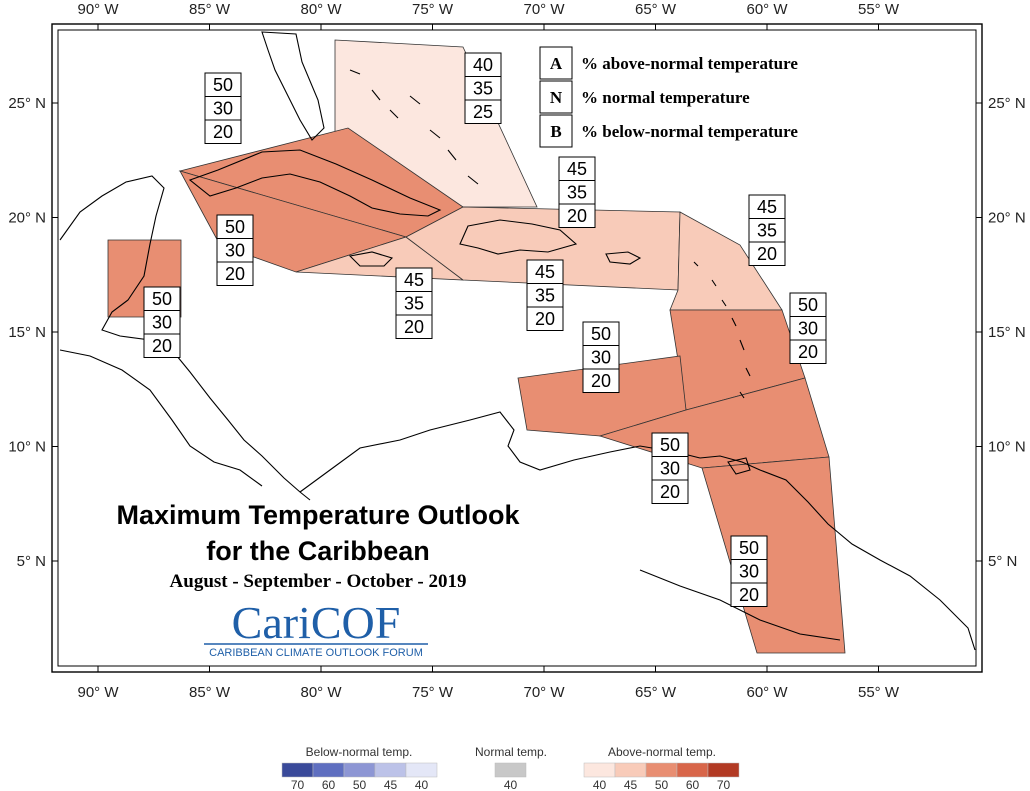  I want to click on prob-box-hispaniola-jamaica: 45 35 20, so click(414, 303).